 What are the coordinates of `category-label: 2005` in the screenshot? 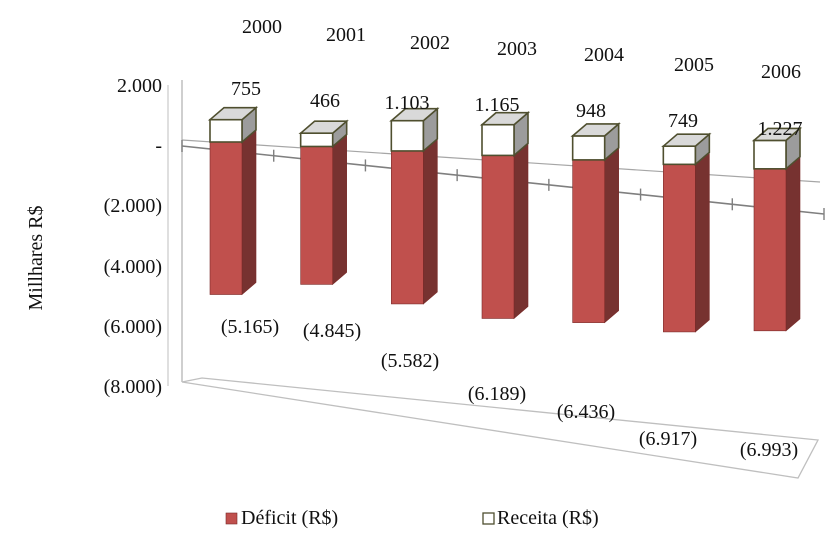 It's located at (694, 65).